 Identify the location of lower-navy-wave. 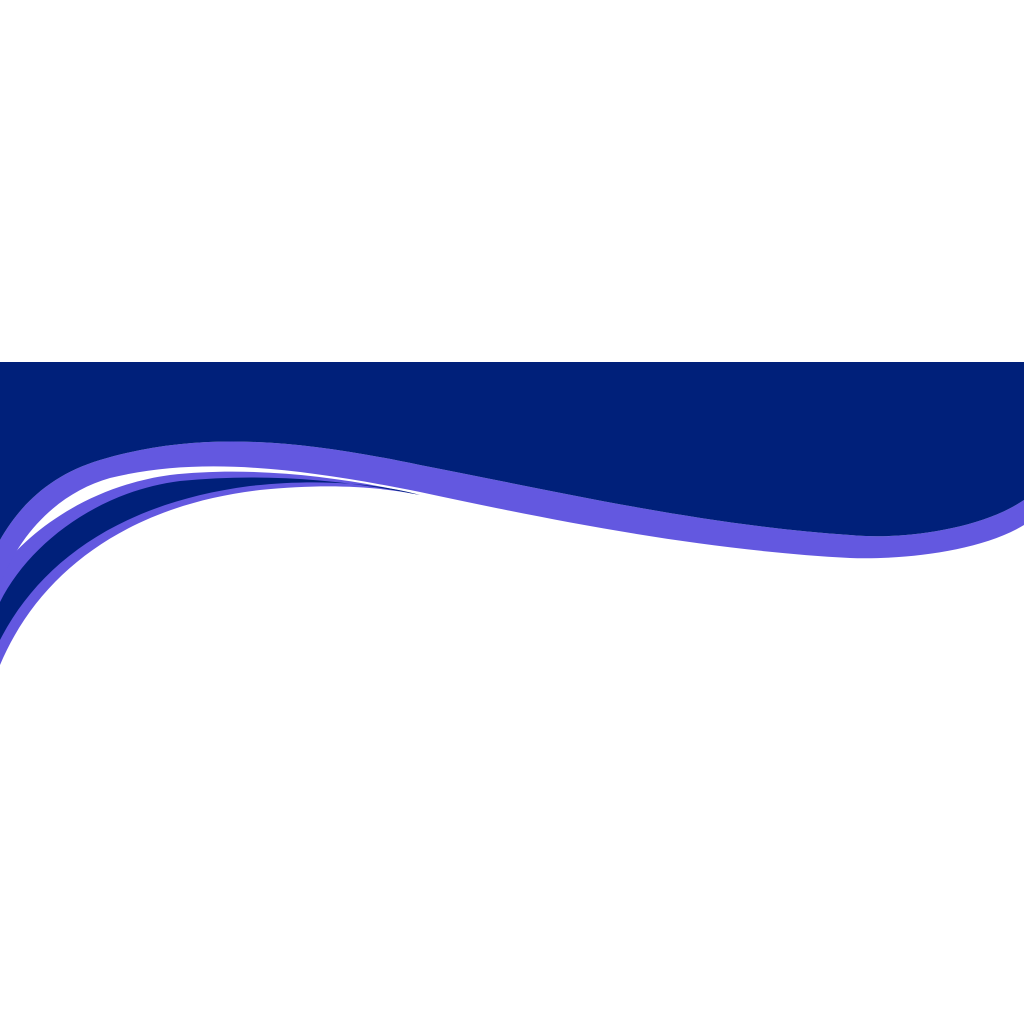
(210, 558).